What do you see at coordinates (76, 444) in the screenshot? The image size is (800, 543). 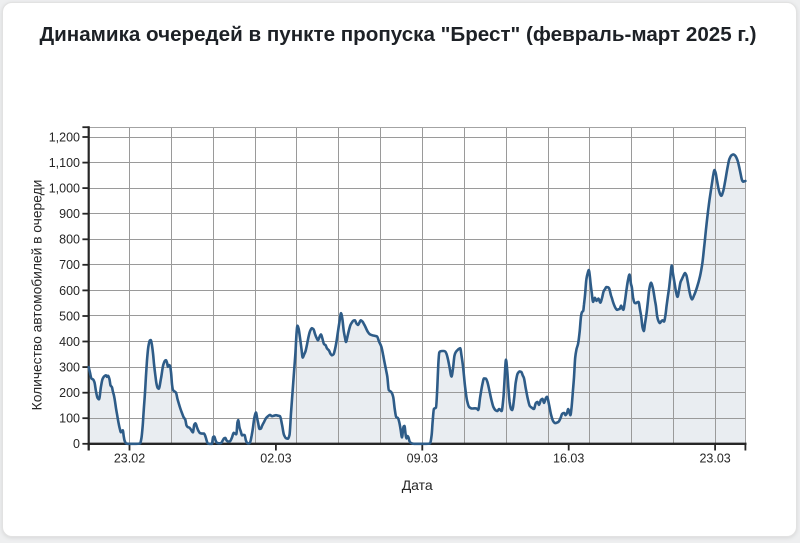 I see `svg-text: 0` at bounding box center [76, 444].